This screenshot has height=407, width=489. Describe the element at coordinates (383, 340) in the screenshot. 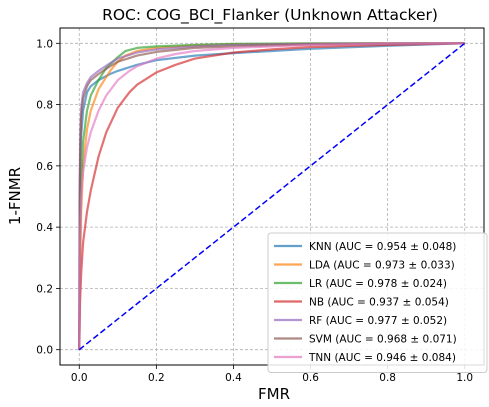

I see `legend-label-svm: SVM (AUC = 0.968 ± 0.071)` at that location.